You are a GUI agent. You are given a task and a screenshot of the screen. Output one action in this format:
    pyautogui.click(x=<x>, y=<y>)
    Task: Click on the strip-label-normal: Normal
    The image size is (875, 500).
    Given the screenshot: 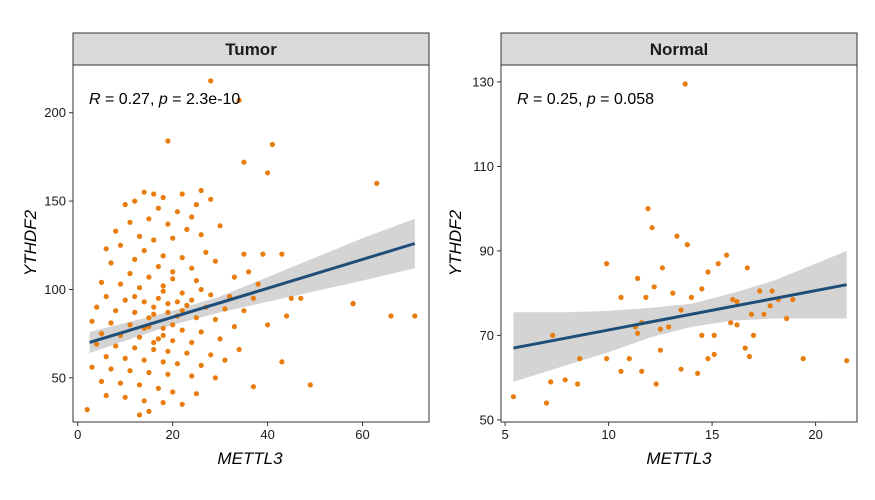 What is the action you would take?
    pyautogui.click(x=679, y=49)
    